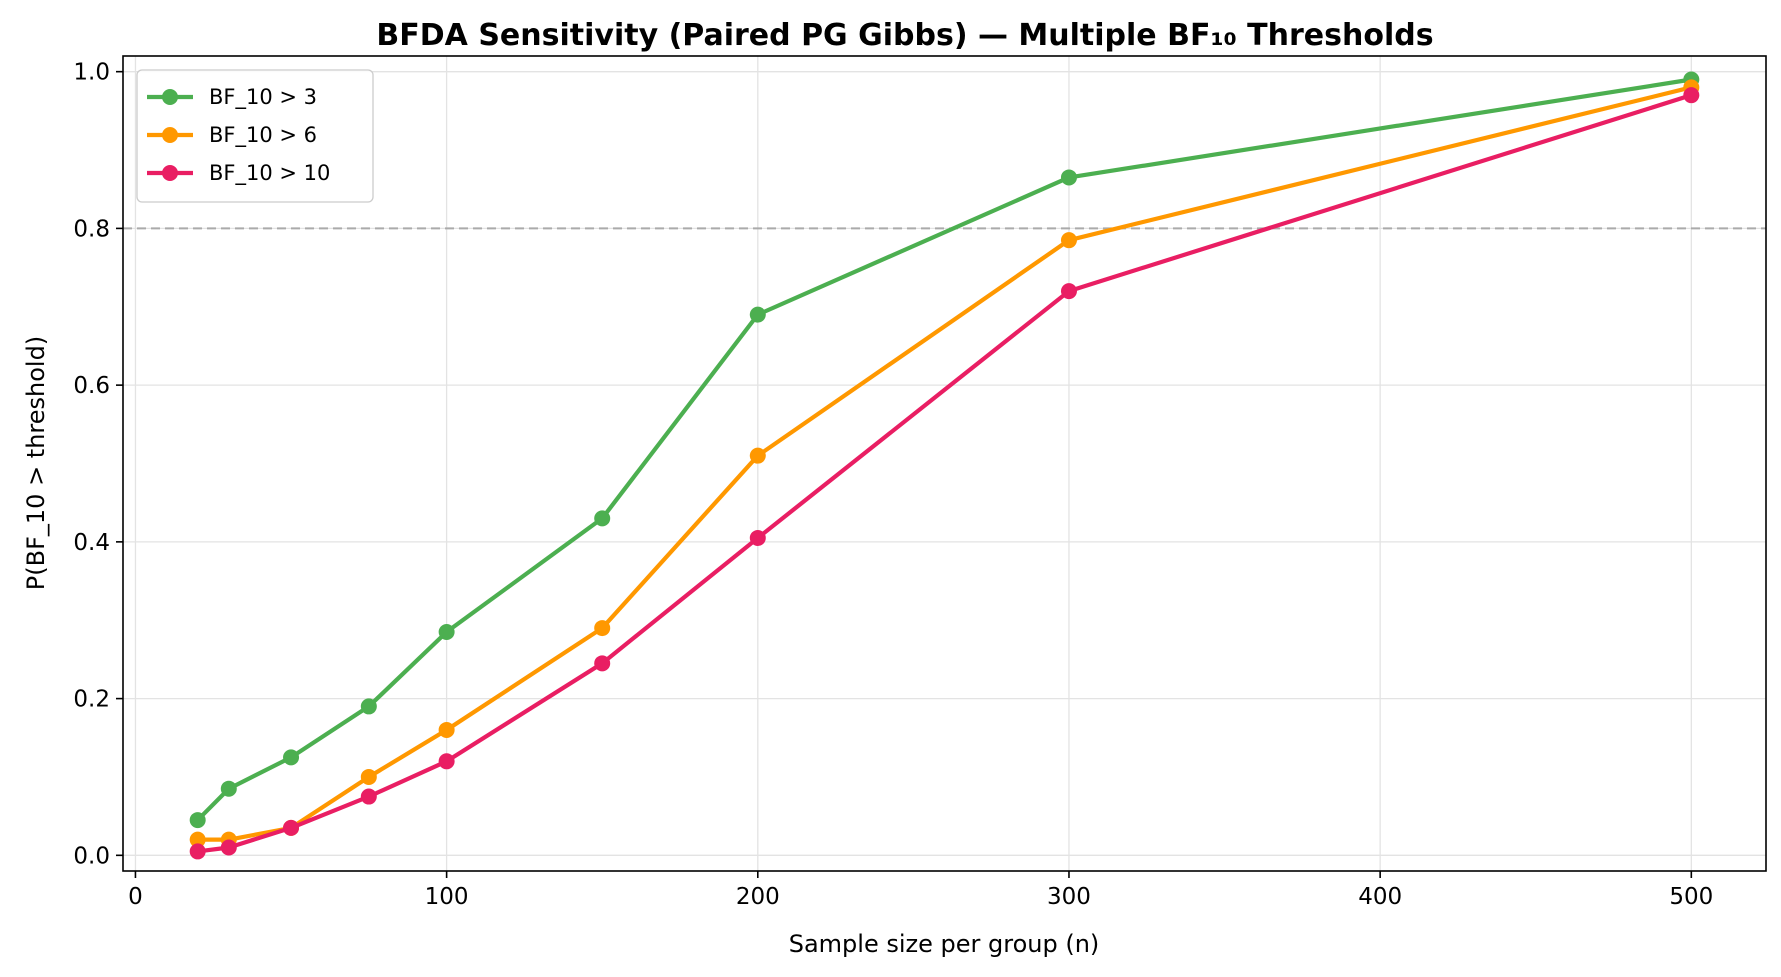 The width and height of the screenshot is (1781, 977). What do you see at coordinates (91, 386) in the screenshot?
I see `y-tick-label-3: 0.6` at bounding box center [91, 386].